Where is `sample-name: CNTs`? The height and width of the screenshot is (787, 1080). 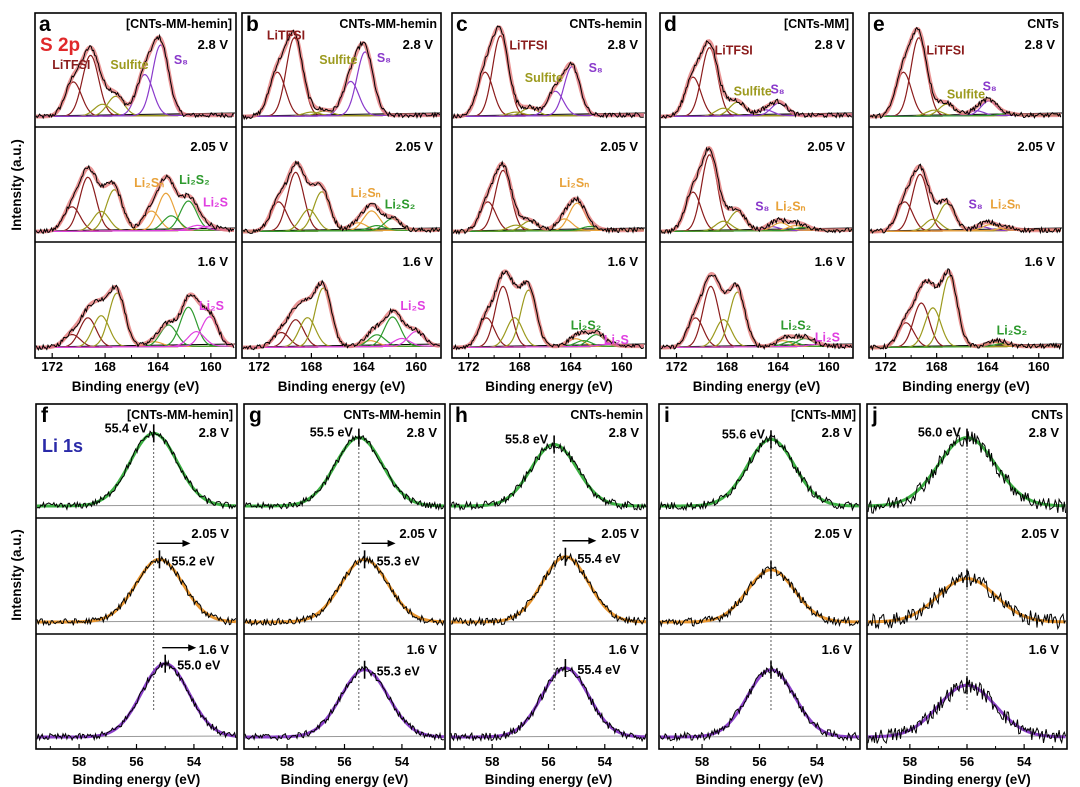
sample-name: CNTs is located at coordinates (1043, 24).